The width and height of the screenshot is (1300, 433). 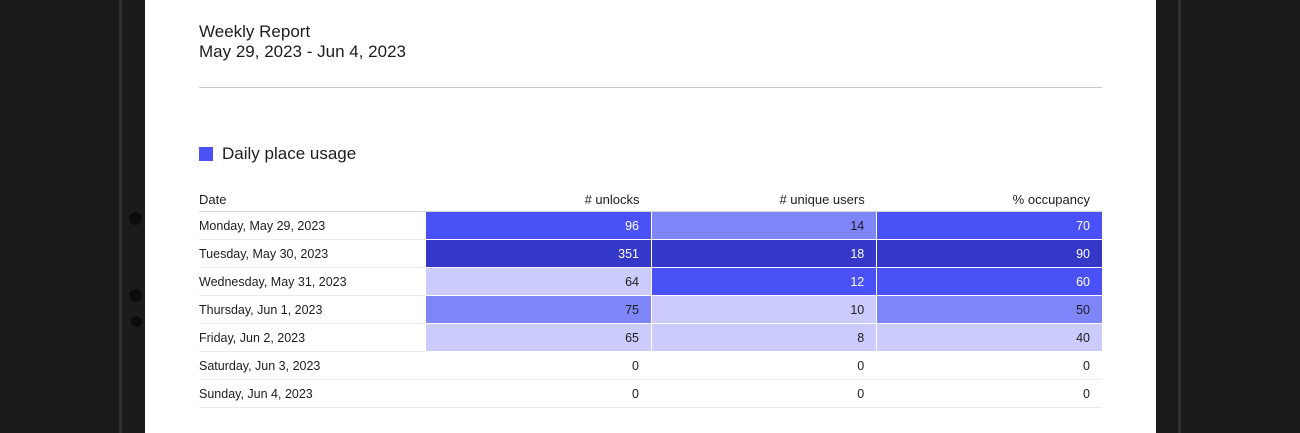 What do you see at coordinates (539, 225) in the screenshot?
I see `unlocks-cell: 96` at bounding box center [539, 225].